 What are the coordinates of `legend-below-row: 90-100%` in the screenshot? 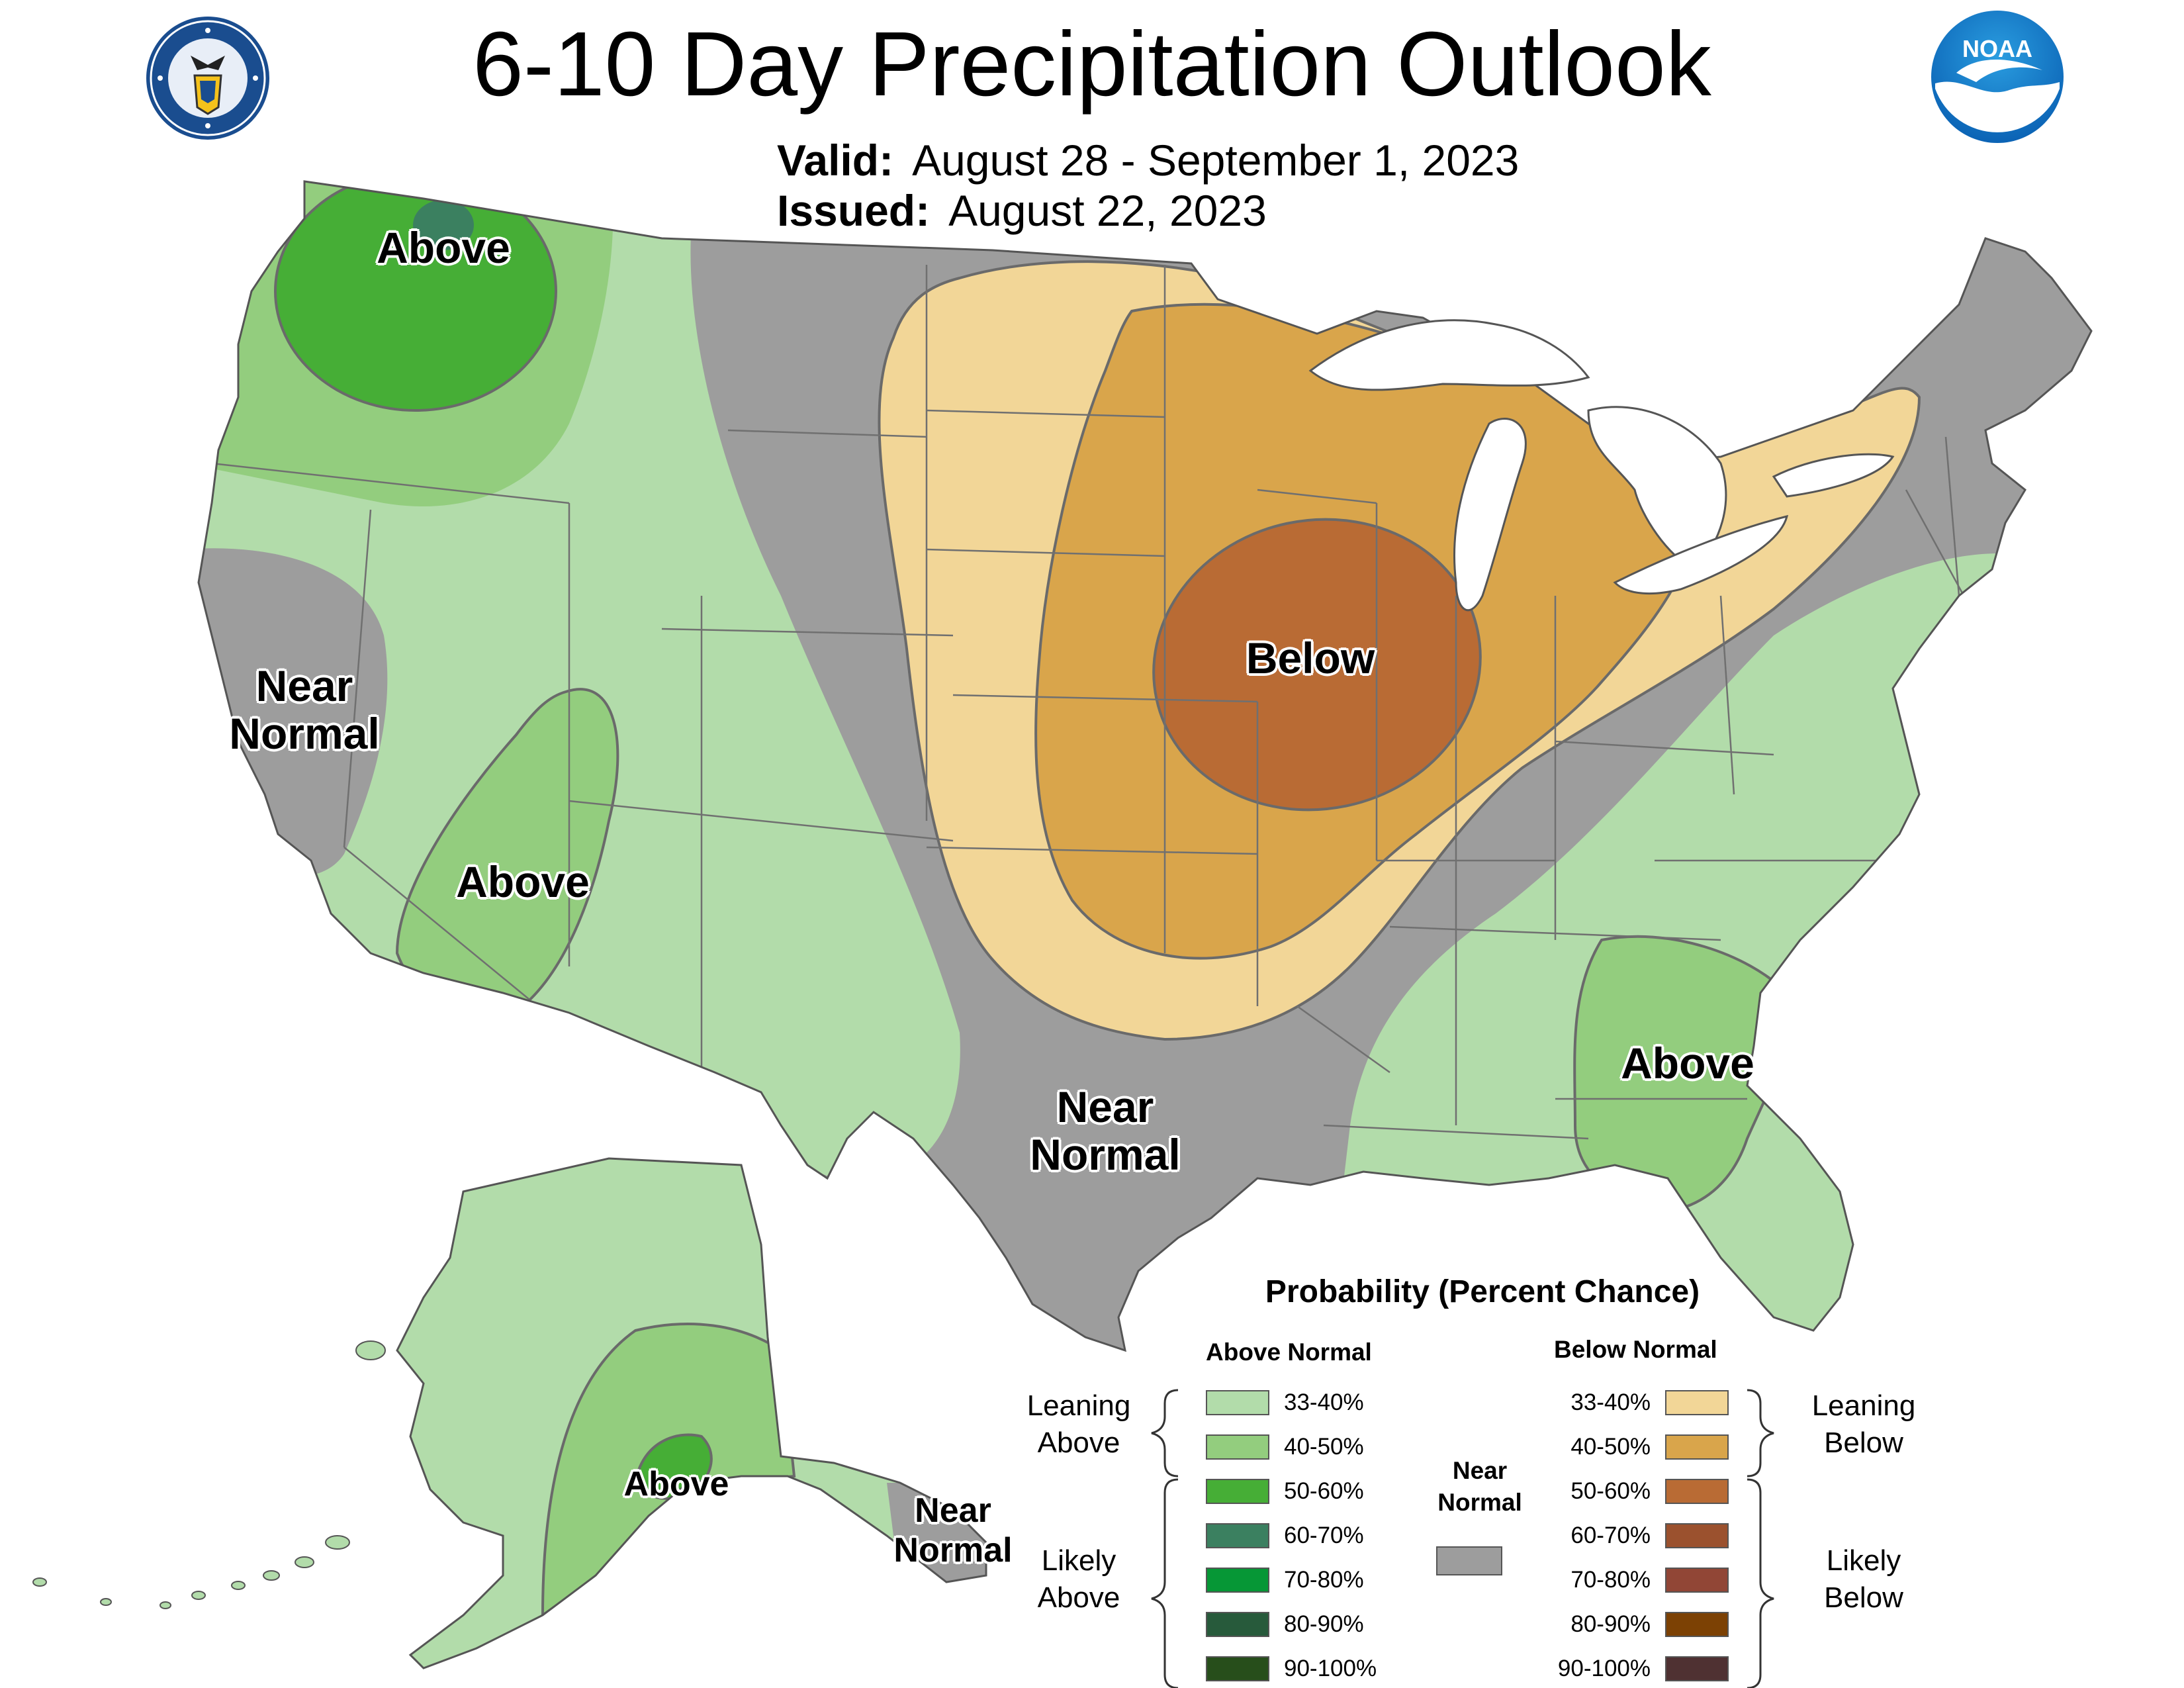 It's located at (1633, 1669).